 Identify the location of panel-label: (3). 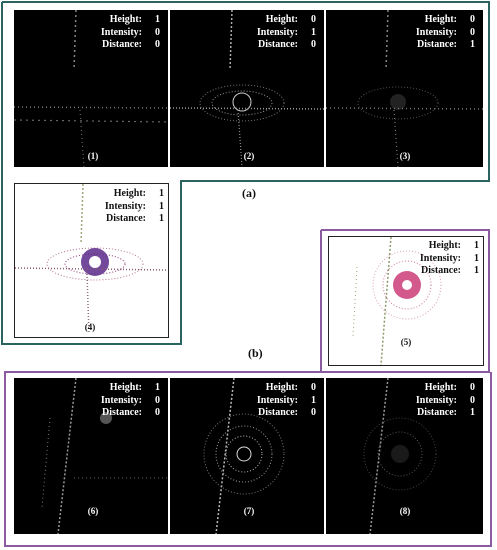
(405, 156).